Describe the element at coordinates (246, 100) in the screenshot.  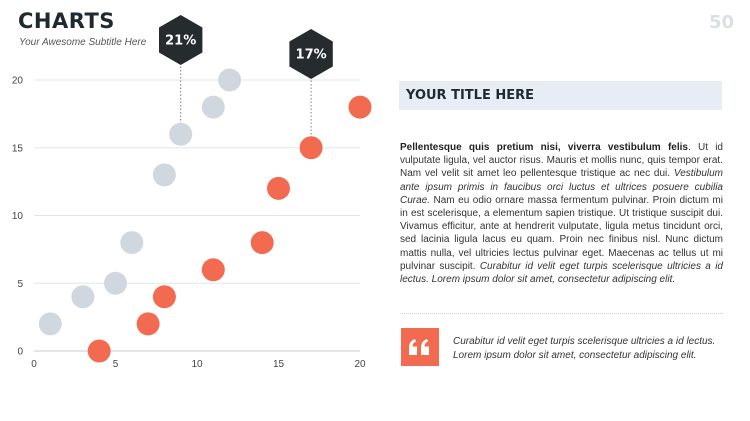
I see `callout-leaders` at that location.